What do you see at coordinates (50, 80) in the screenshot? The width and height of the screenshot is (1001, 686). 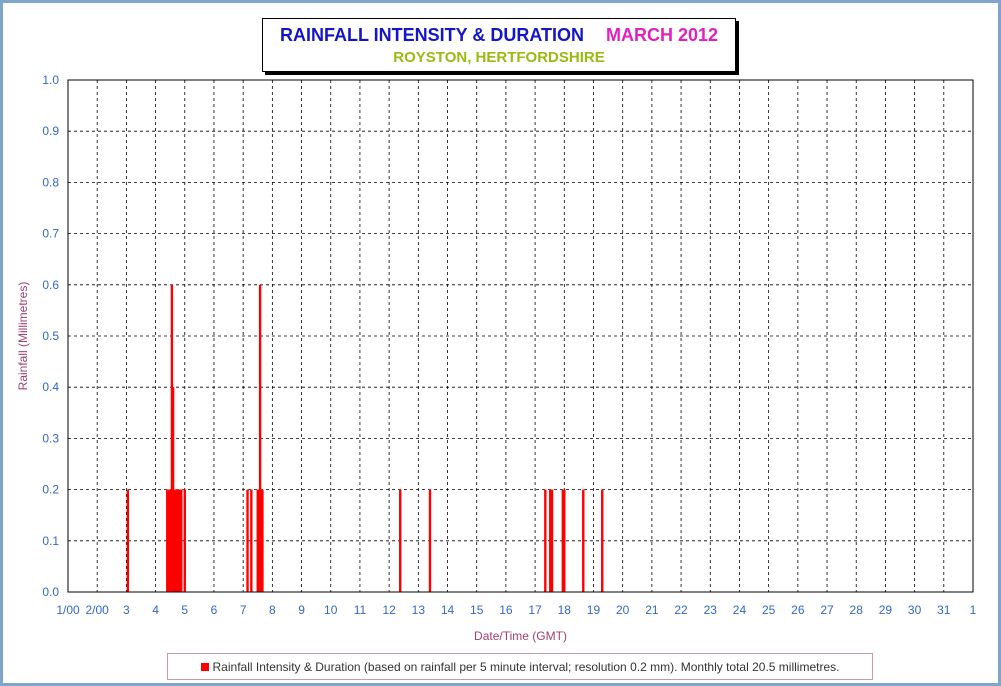 I see `y-tick-label: 1.0` at bounding box center [50, 80].